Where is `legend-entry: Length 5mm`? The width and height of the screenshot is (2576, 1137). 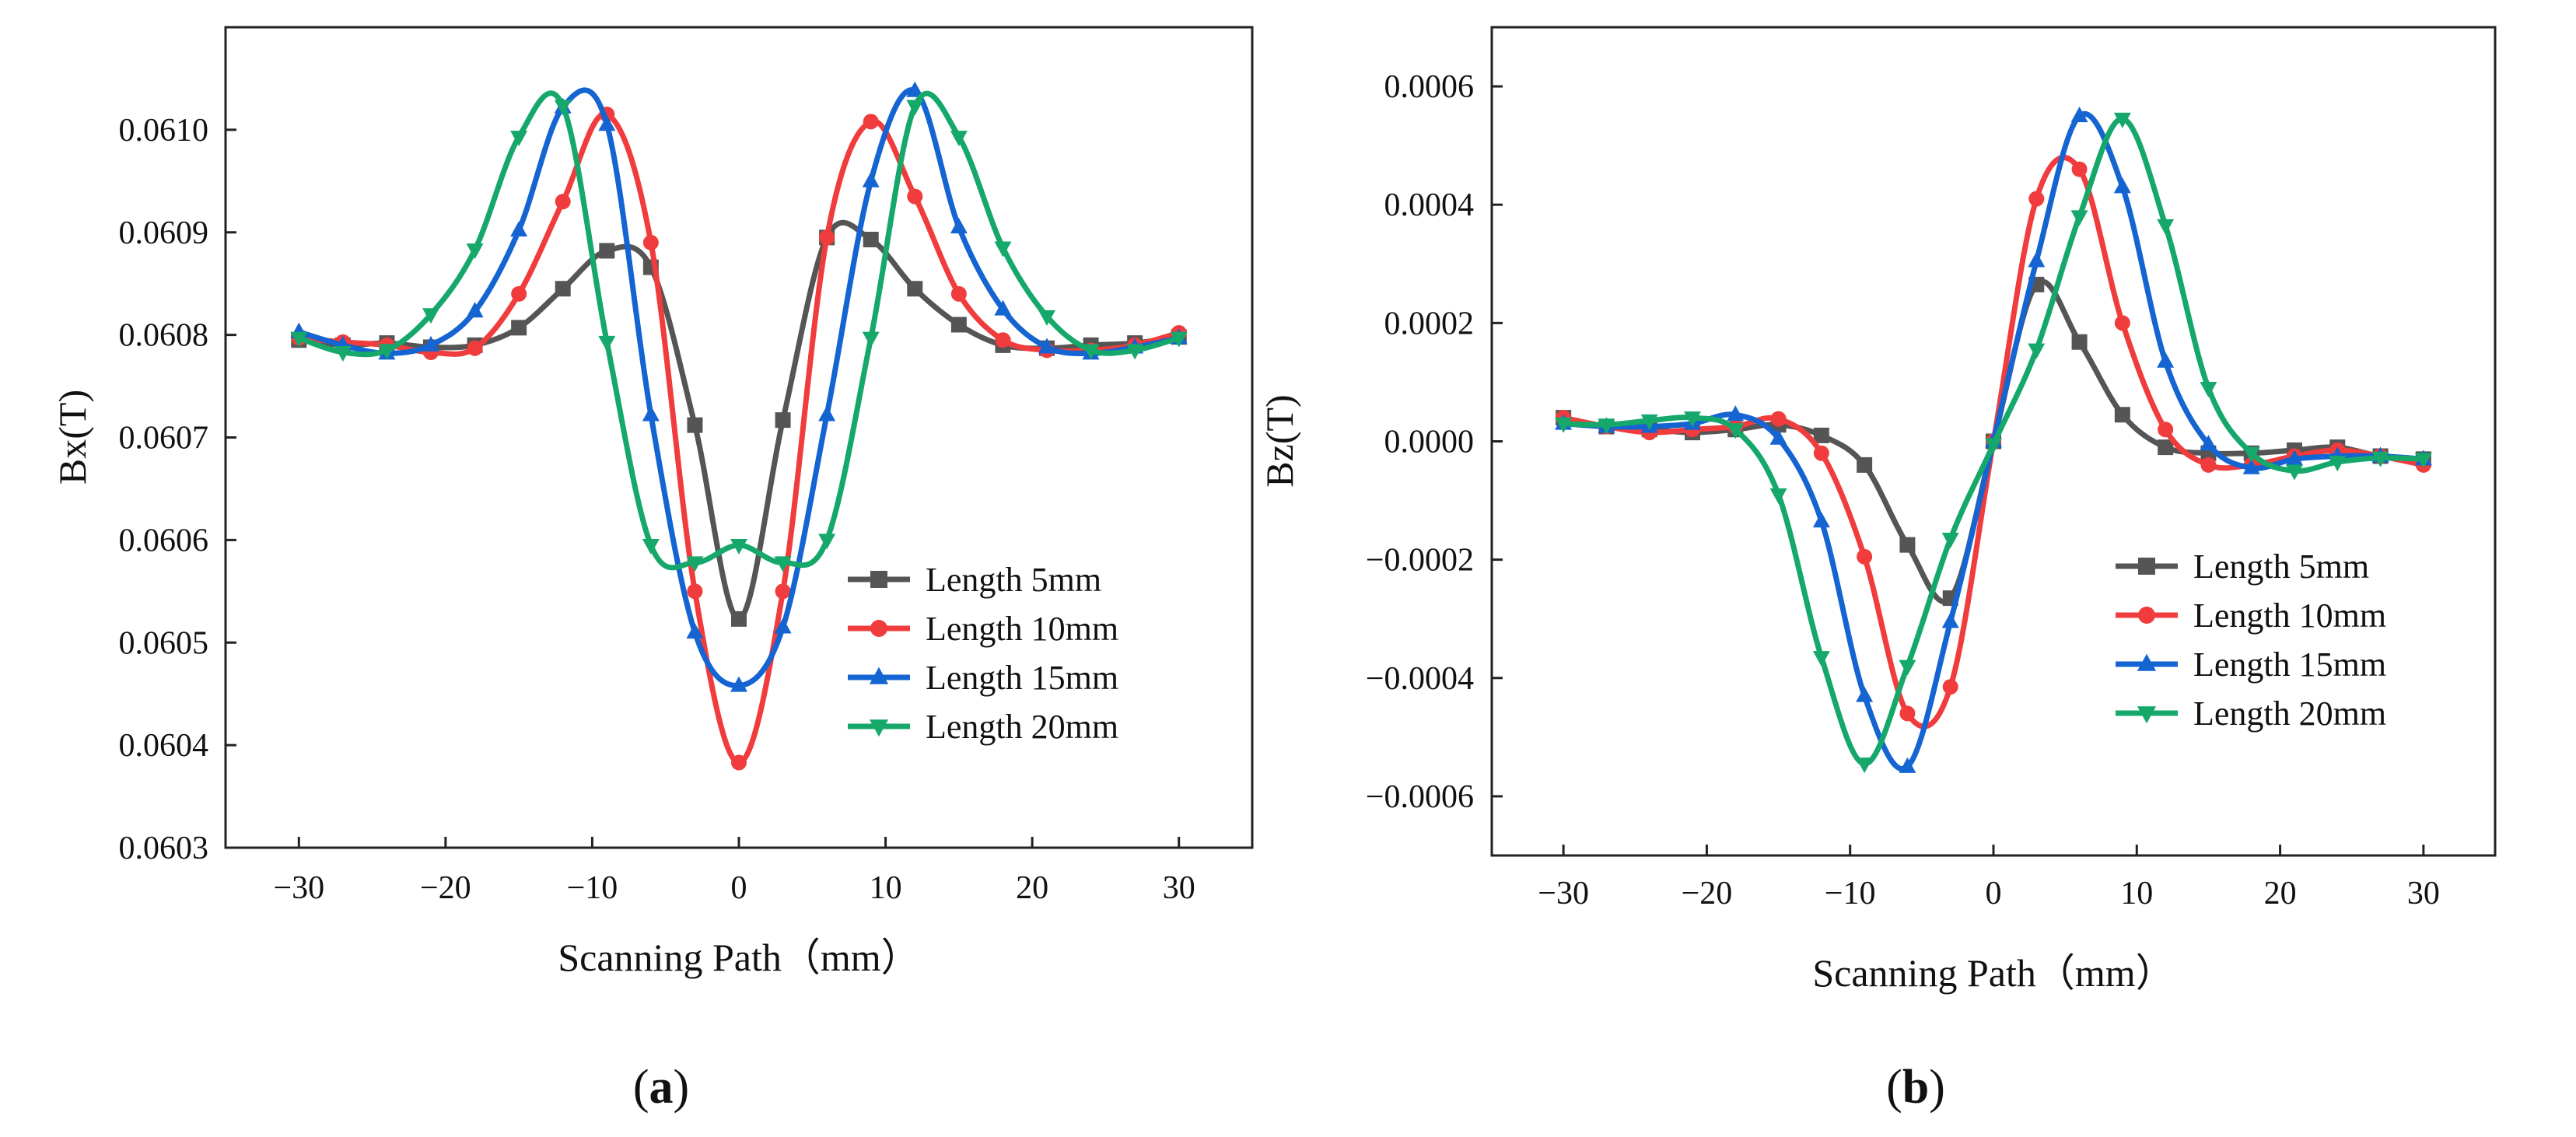 legend-entry: Length 5mm is located at coordinates (2242, 567).